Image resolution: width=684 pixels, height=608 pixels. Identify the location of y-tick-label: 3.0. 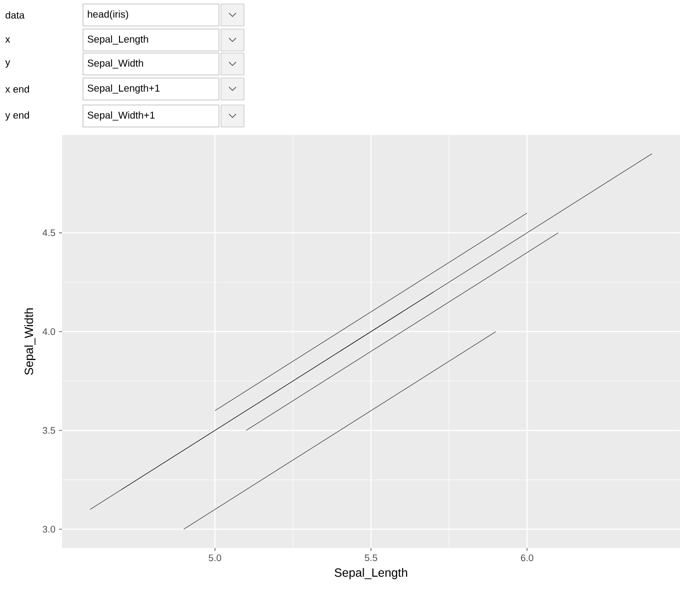
(49, 529).